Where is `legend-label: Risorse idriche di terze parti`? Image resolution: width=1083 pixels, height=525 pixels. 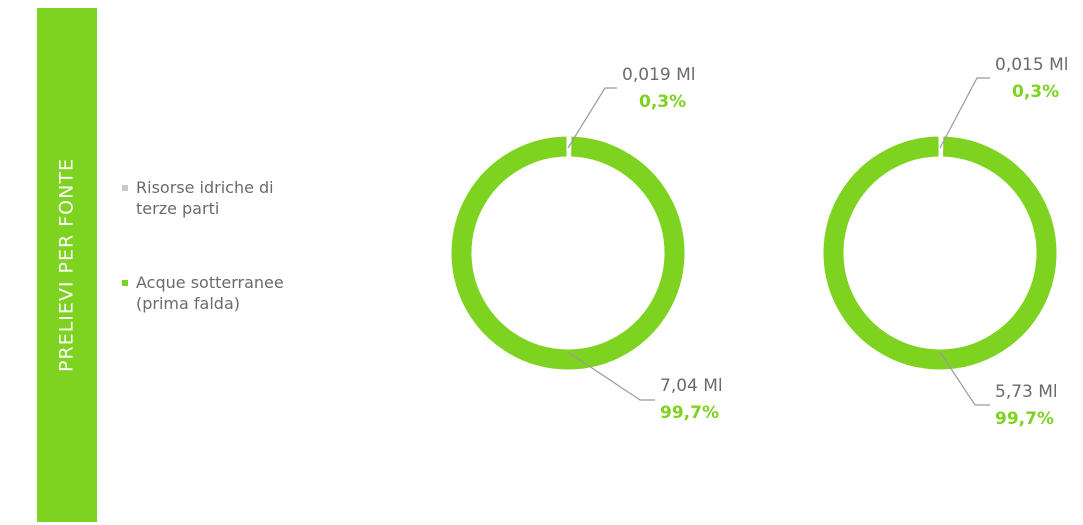 legend-label: Risorse idriche di terze parti is located at coordinates (205, 198).